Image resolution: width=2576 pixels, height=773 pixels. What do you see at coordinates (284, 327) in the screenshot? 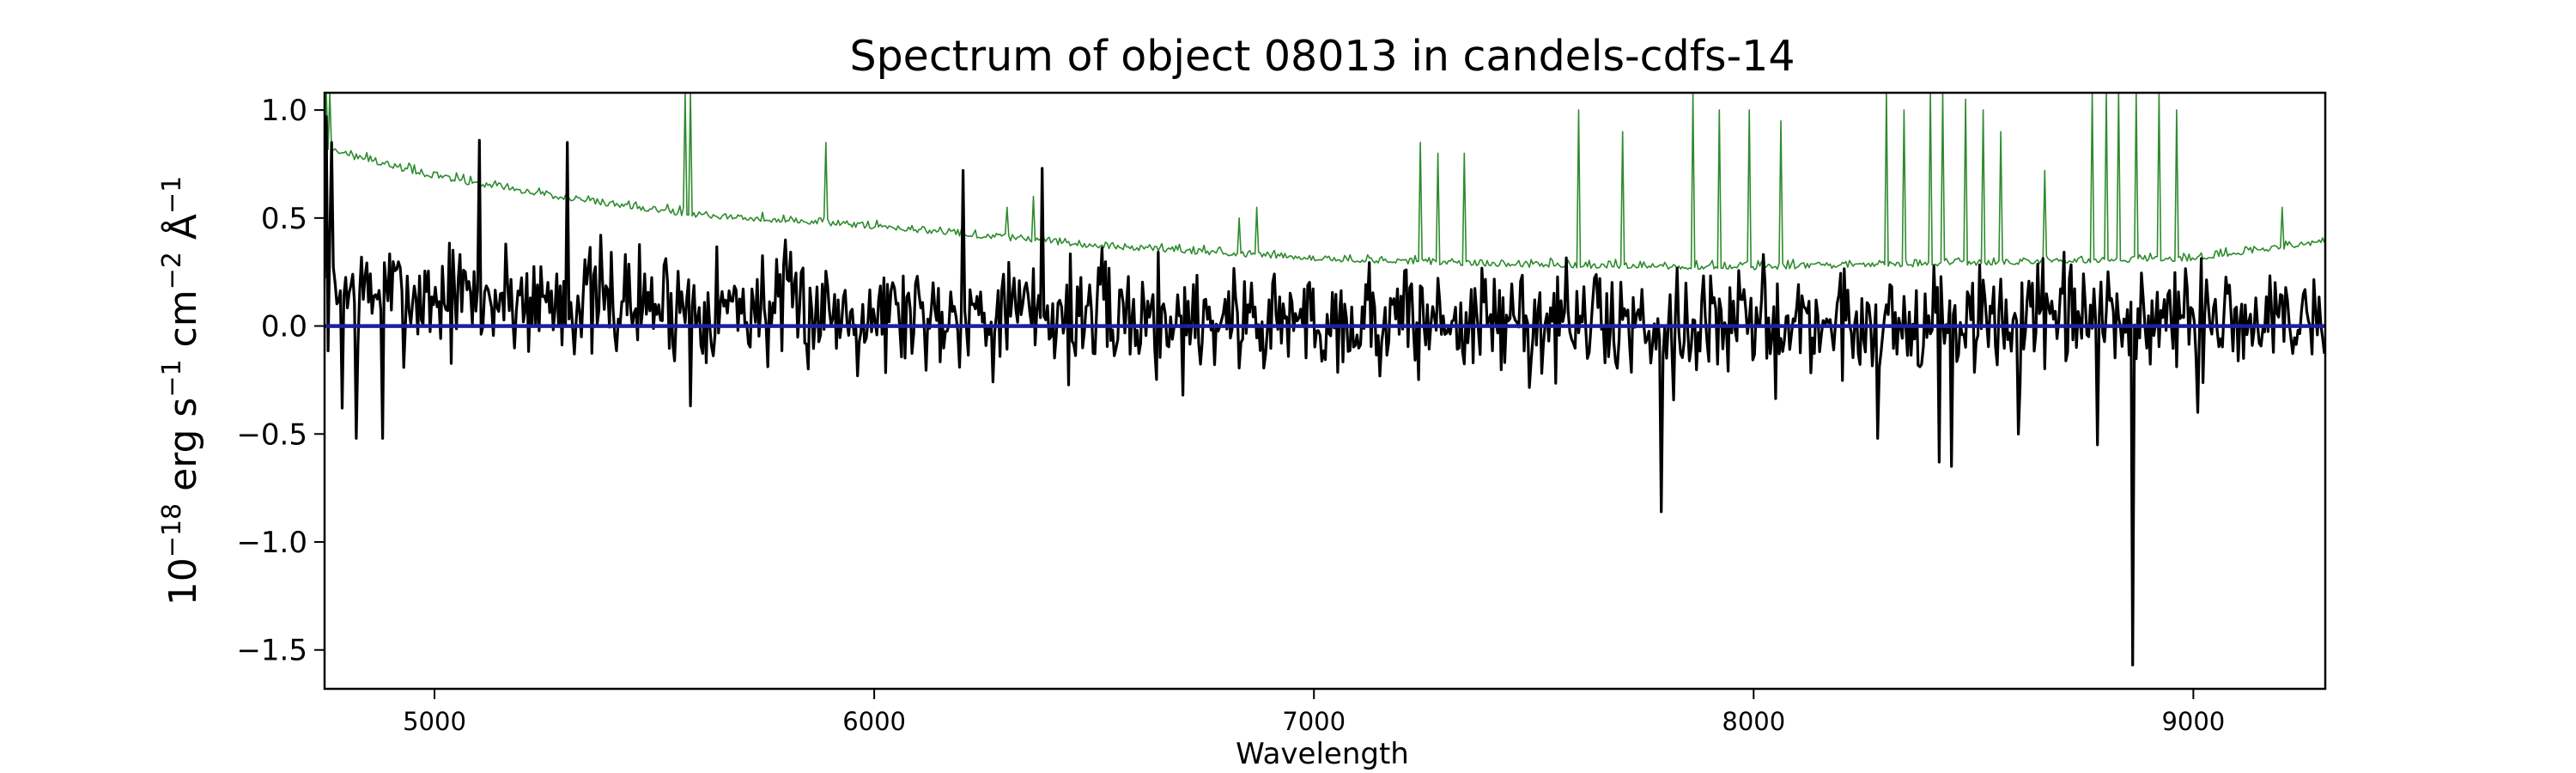
I see `y-tick-label: 0.0` at bounding box center [284, 327].